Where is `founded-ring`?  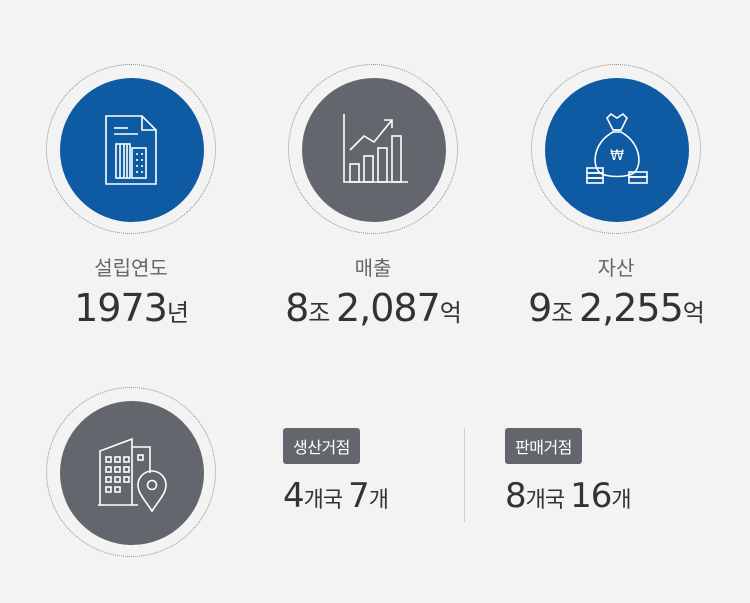 founded-ring is located at coordinates (131, 149).